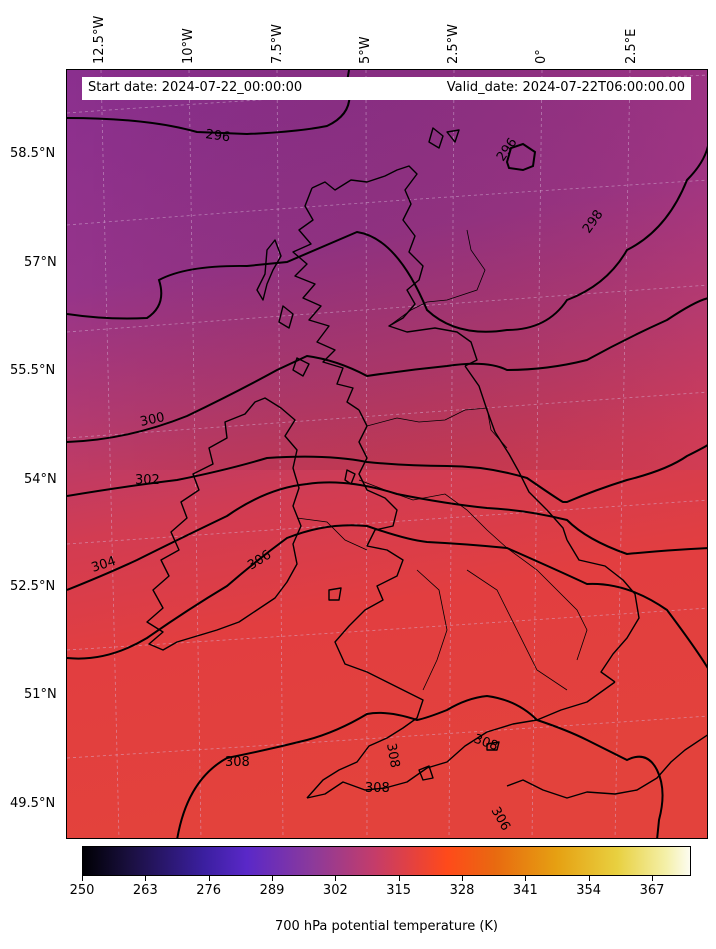 This screenshot has width=716, height=949. I want to click on contour-label: 296, so click(217, 136).